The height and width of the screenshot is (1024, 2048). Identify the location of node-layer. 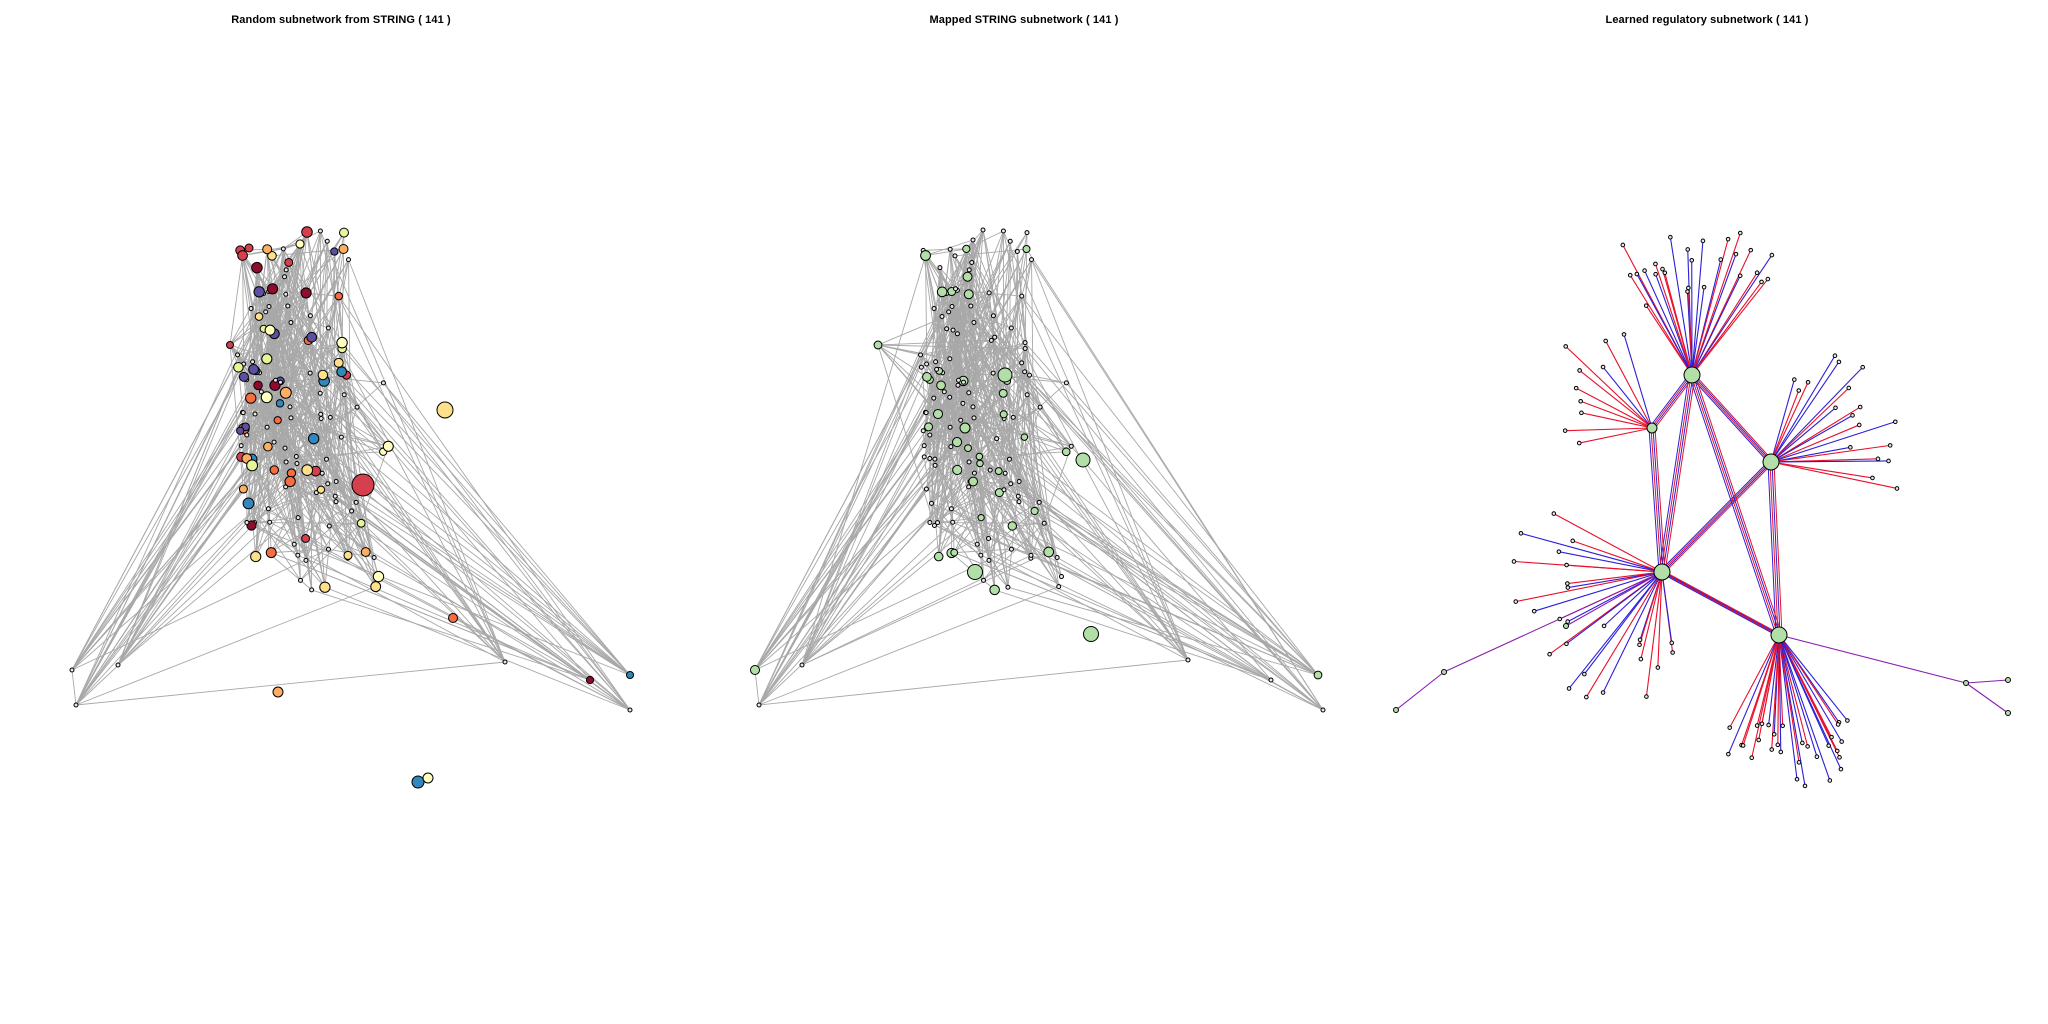
(1037, 470).